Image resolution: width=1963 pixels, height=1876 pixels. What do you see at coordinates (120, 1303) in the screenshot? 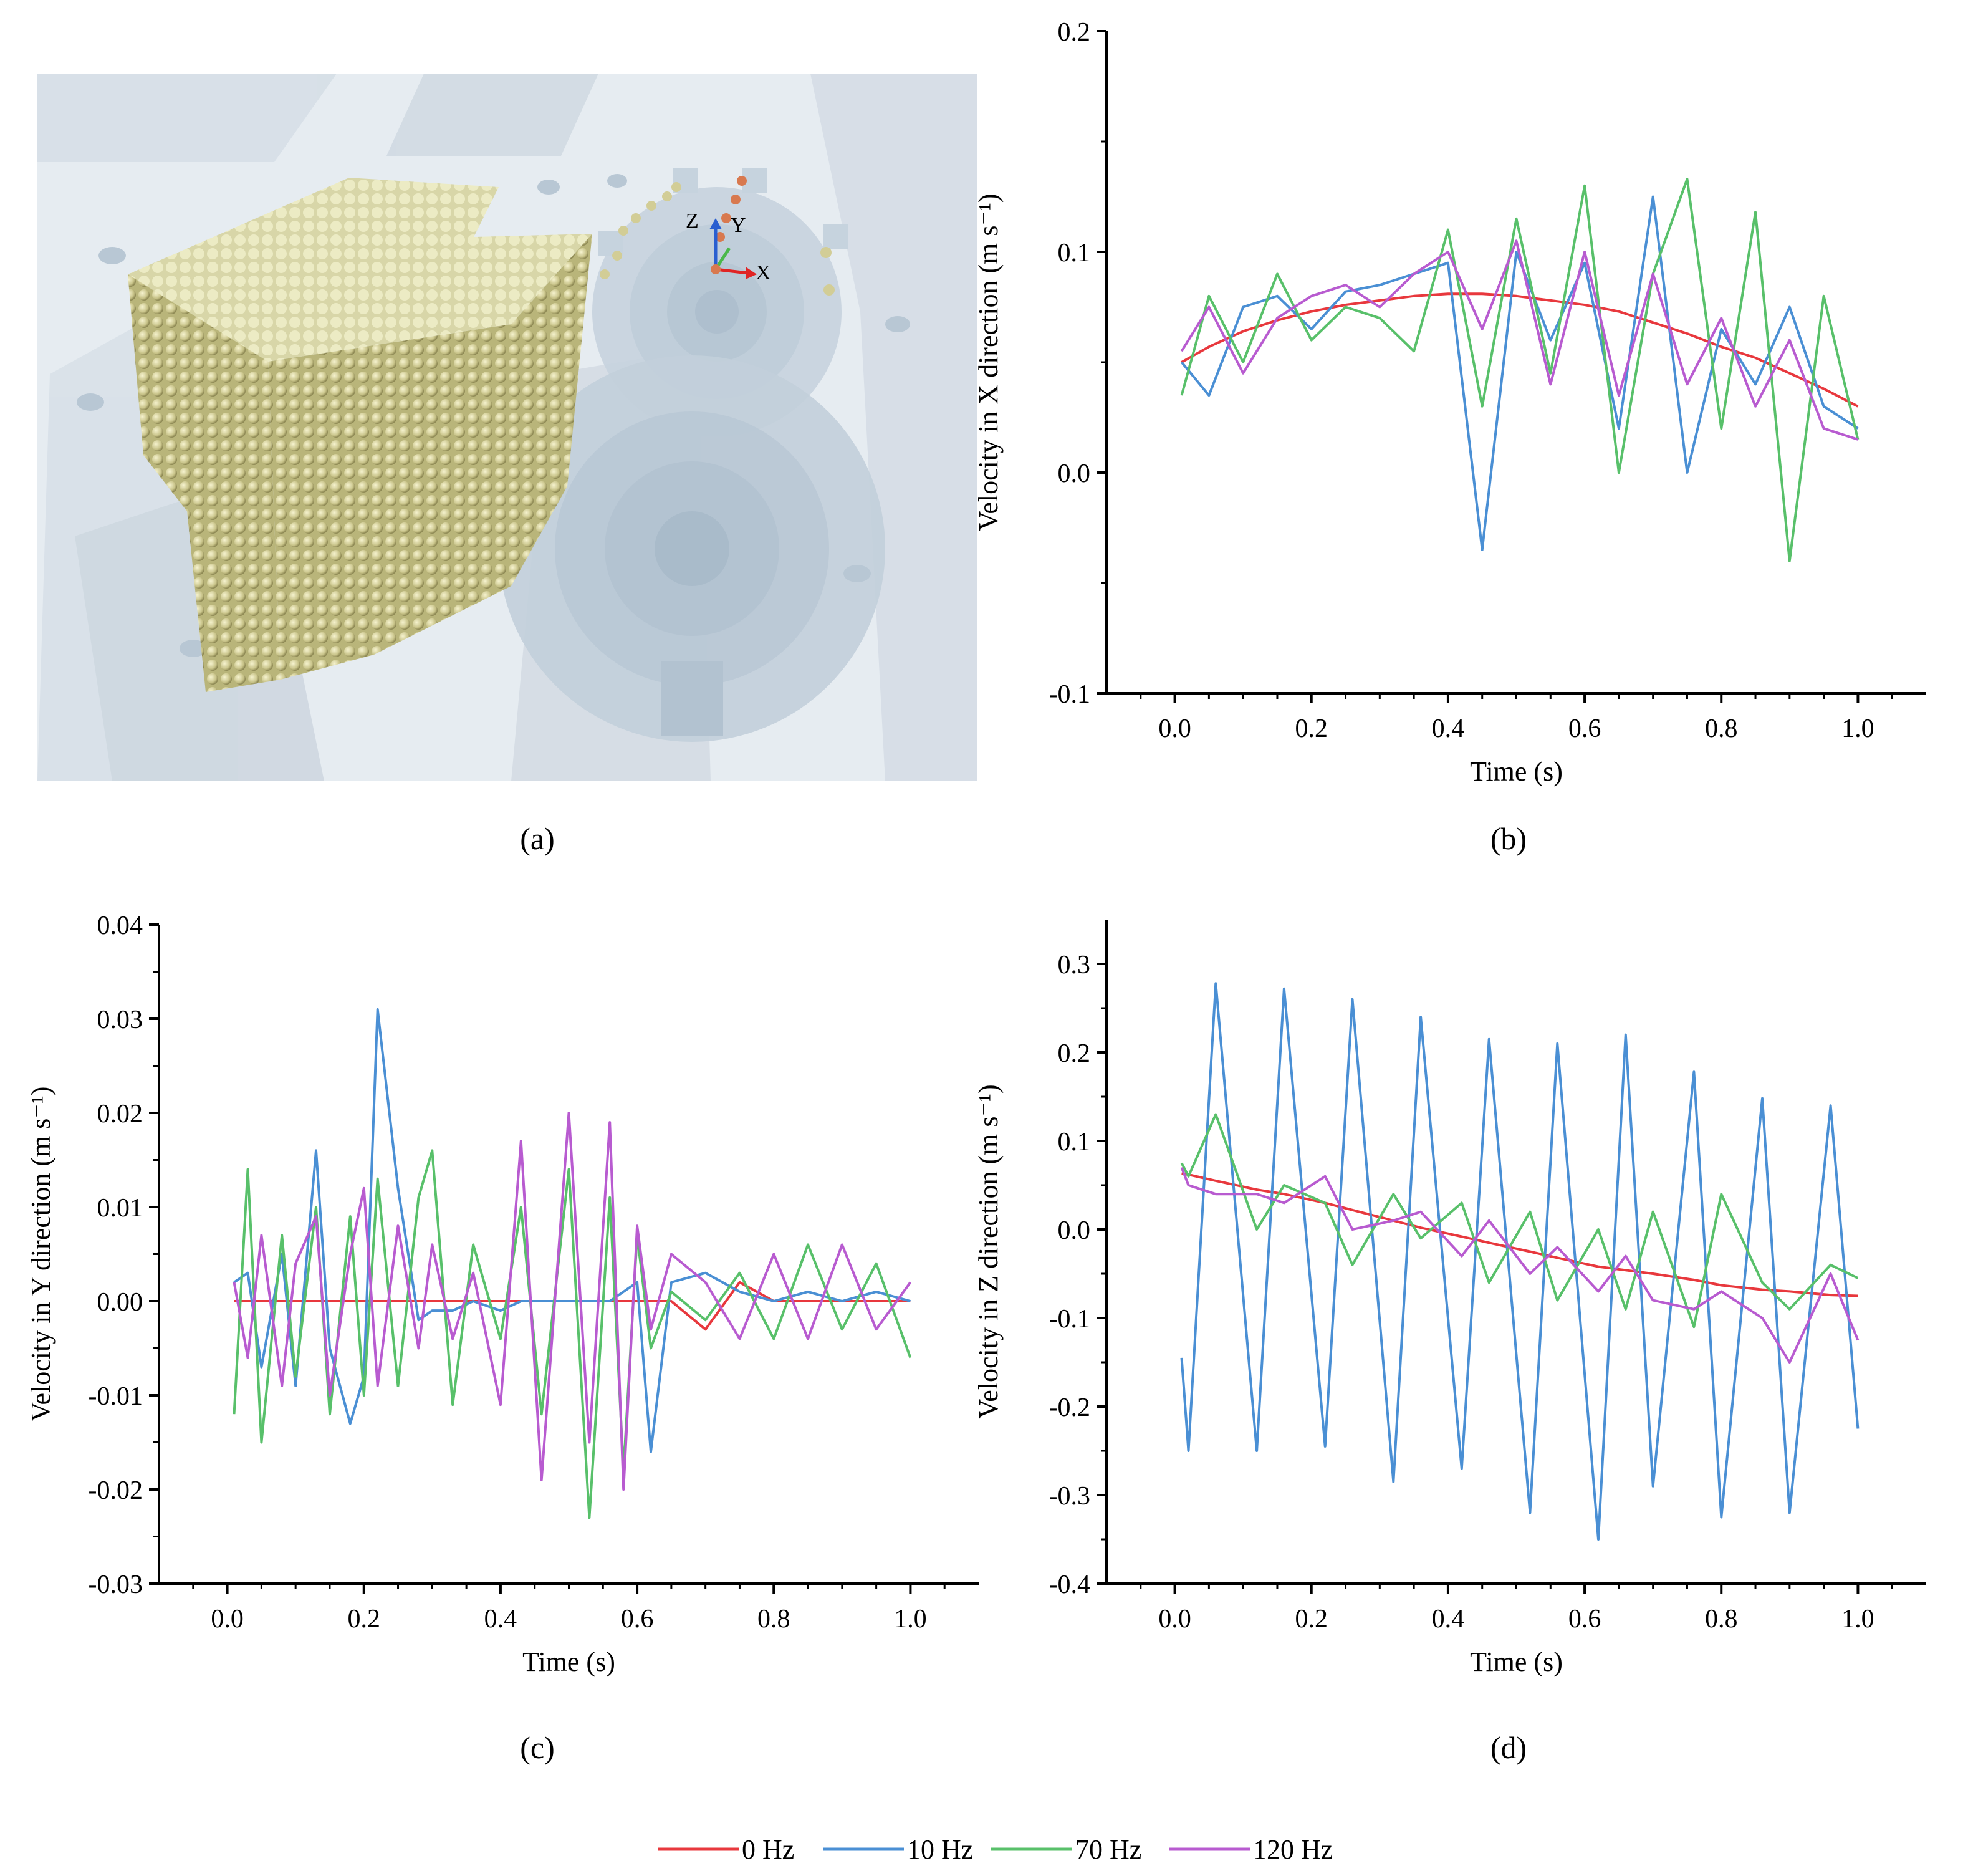
I see `y-tick-label: 0.00` at bounding box center [120, 1303].